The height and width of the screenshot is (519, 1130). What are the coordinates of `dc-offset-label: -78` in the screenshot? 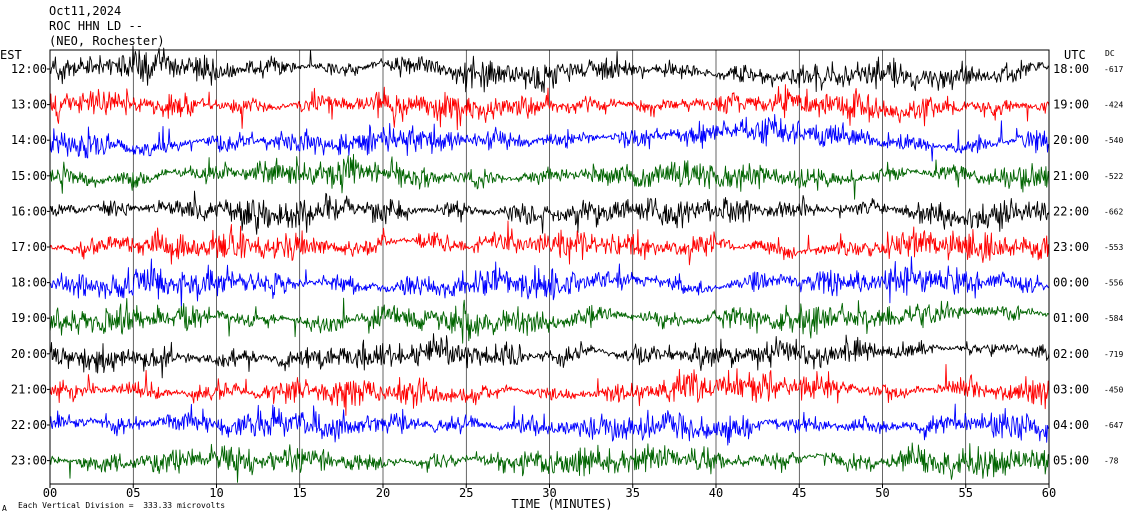 It's located at (1111, 461).